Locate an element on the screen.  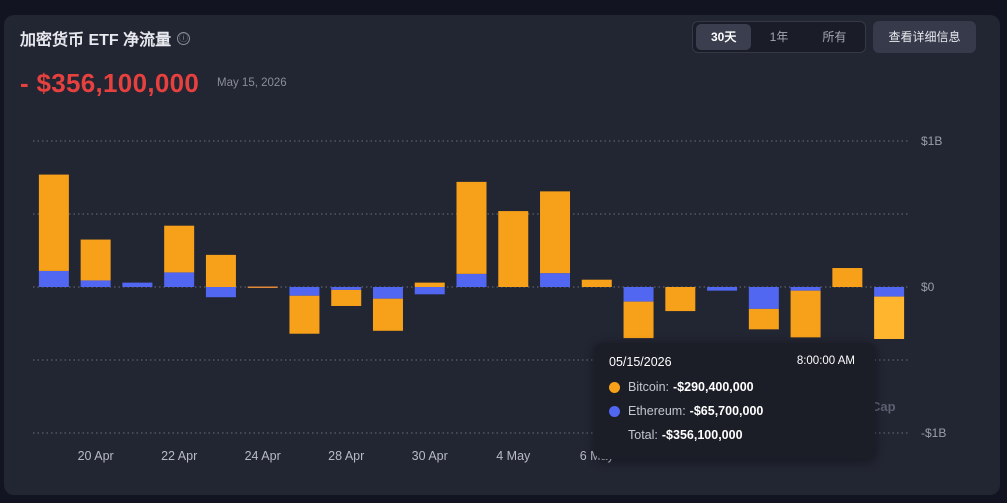
tooltip-total-value: -$356,100,000 is located at coordinates (702, 435).